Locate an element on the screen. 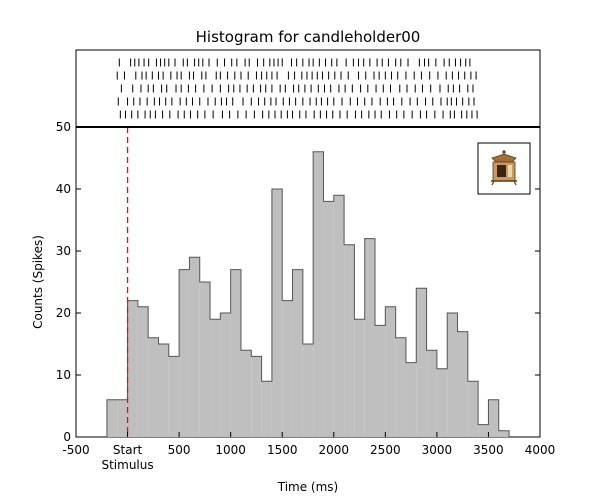 This screenshot has height=500, width=600. x-tick-label: 1000 is located at coordinates (230, 450).